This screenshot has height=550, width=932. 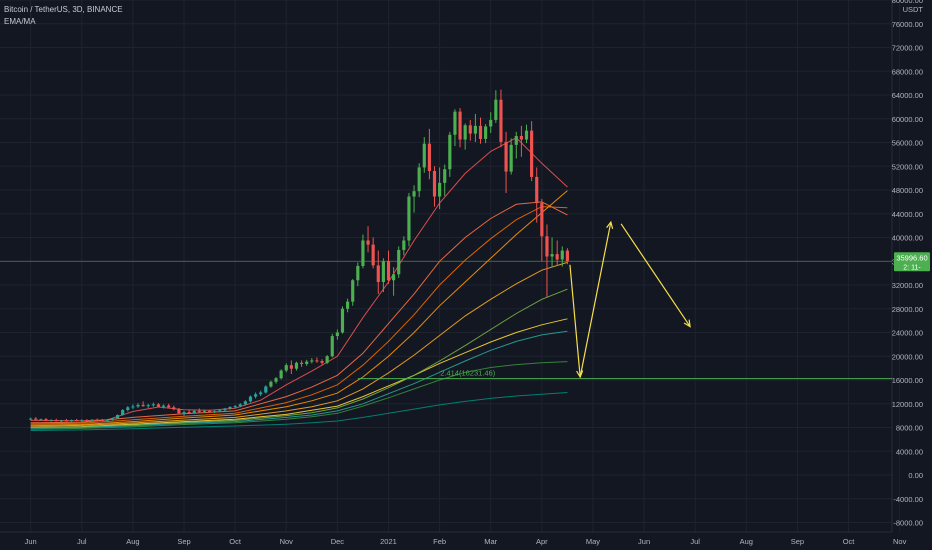 I want to click on indicator-label: EMA/MA, so click(x=20, y=21).